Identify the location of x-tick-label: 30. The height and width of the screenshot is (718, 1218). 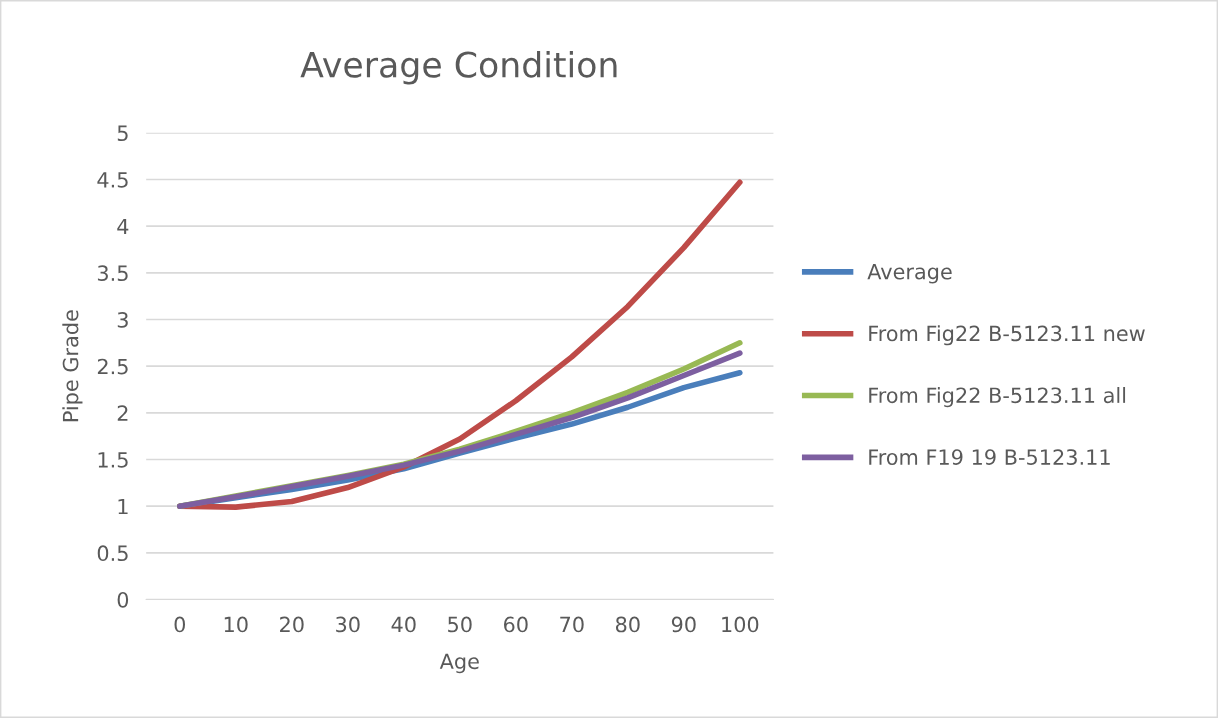
(348, 624).